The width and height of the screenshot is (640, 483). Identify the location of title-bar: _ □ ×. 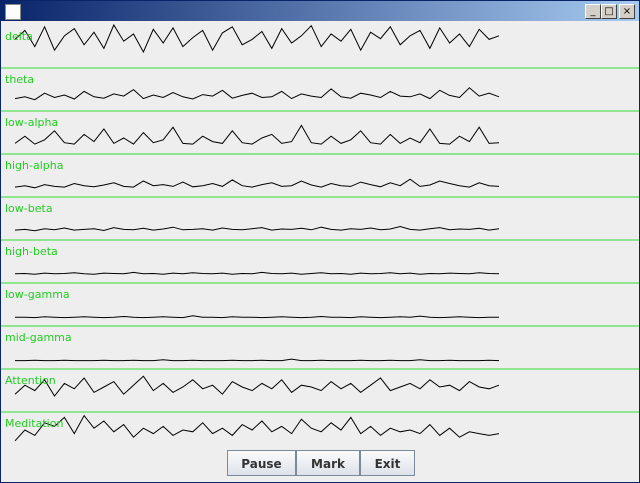
(320, 11).